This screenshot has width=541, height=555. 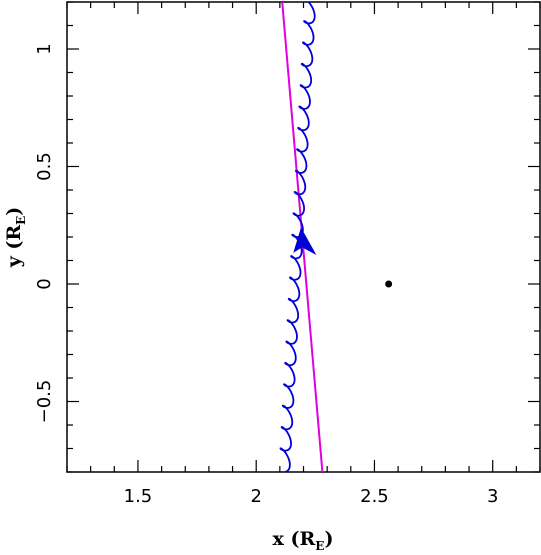 What do you see at coordinates (44, 402) in the screenshot?
I see `y-tick-label: −0.5` at bounding box center [44, 402].